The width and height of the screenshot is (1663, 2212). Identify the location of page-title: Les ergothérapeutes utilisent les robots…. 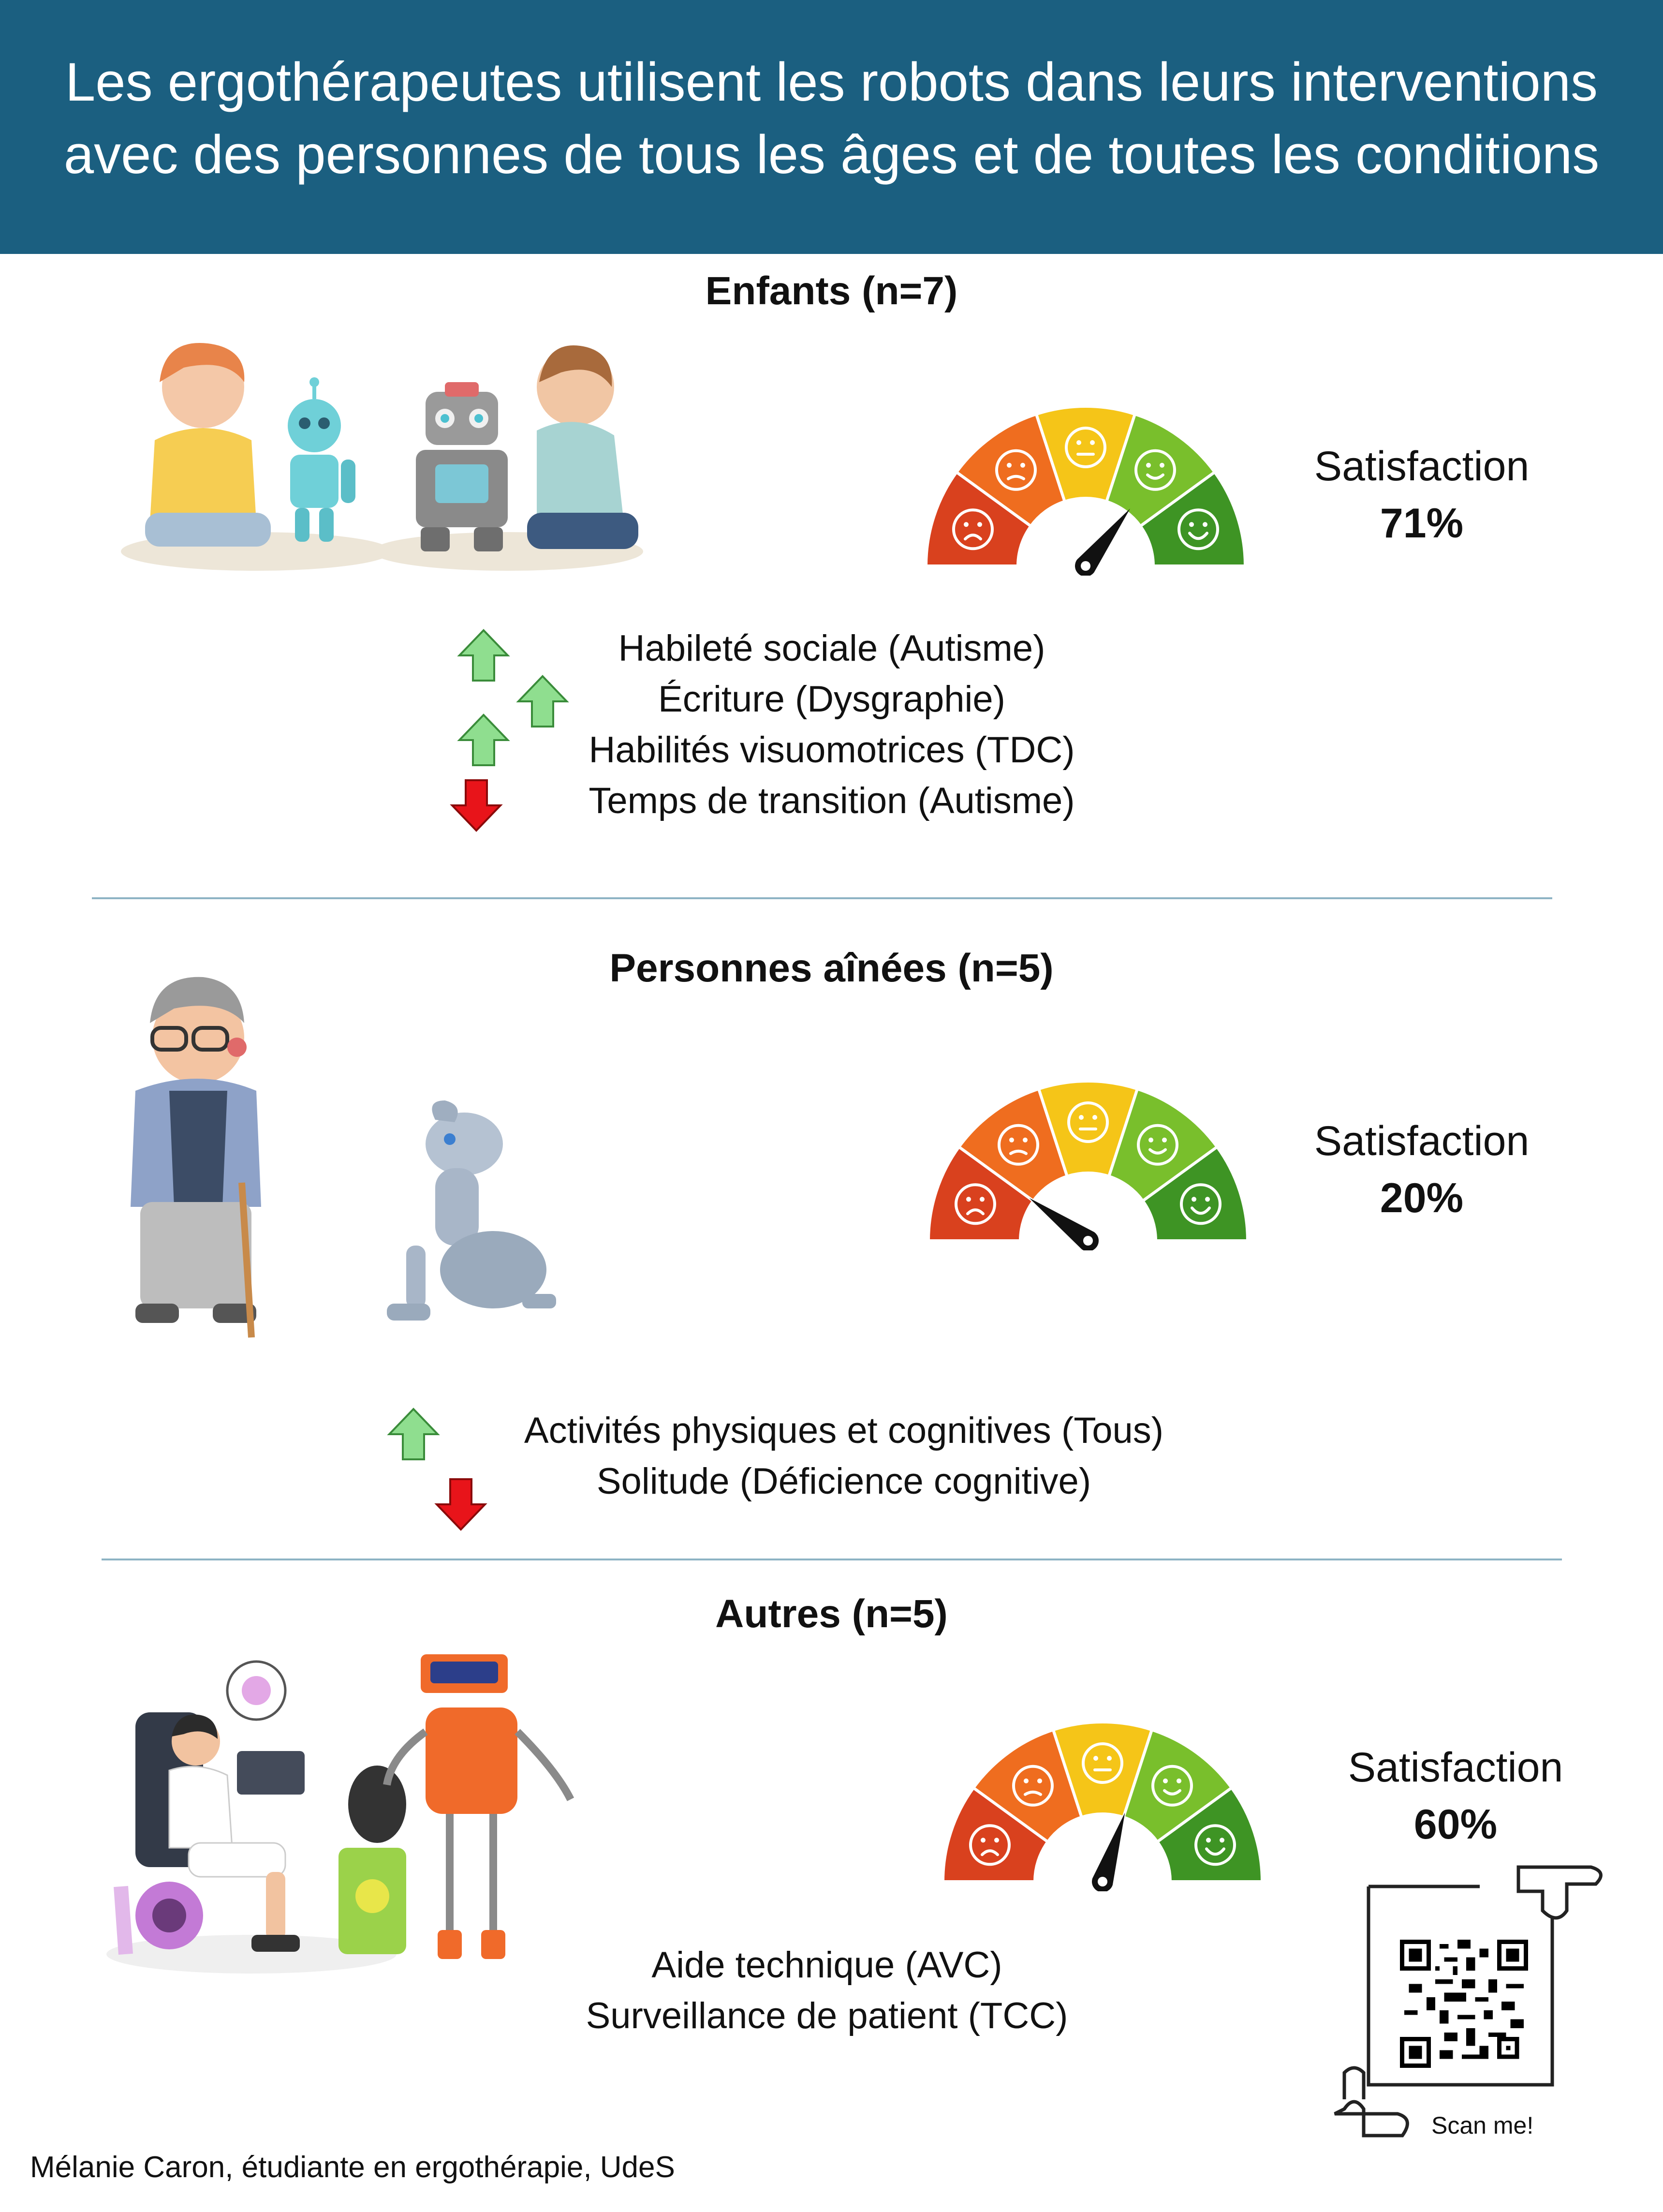
(832, 118).